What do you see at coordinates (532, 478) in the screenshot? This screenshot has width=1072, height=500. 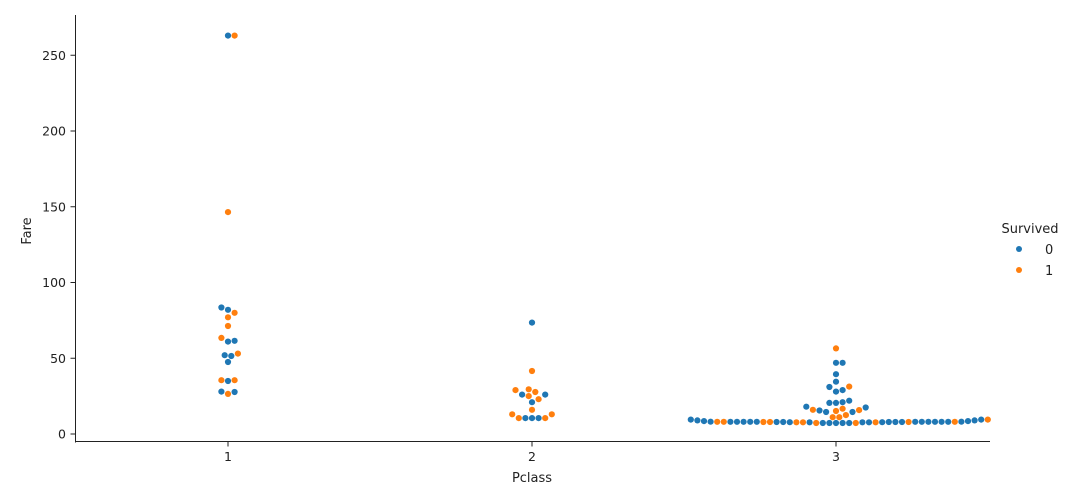 I see `x-axis-label: Pclass` at bounding box center [532, 478].